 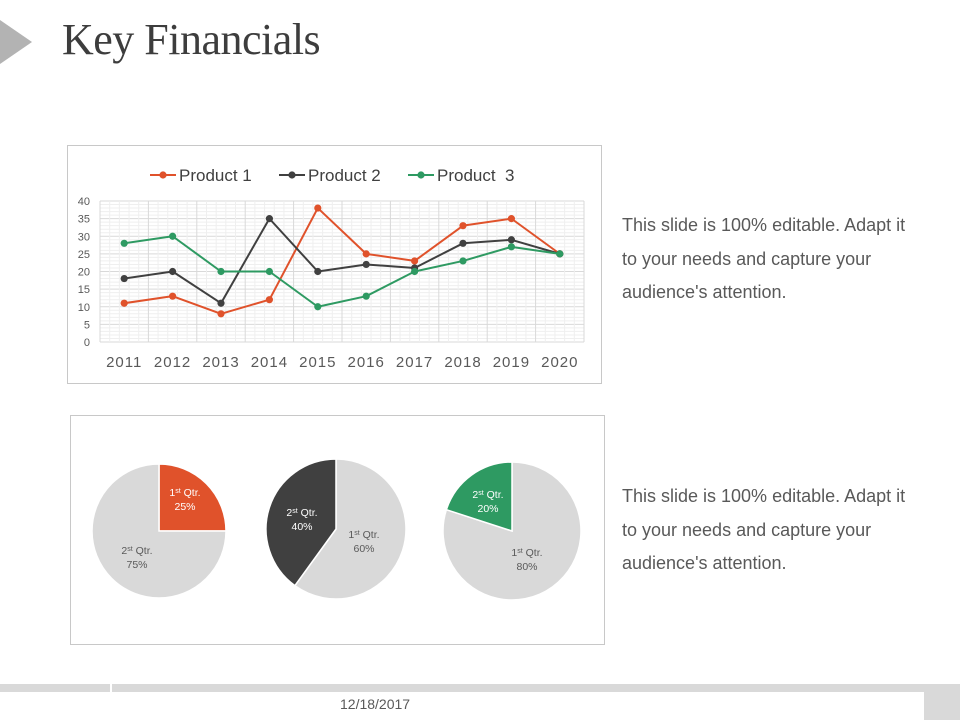 What do you see at coordinates (84, 290) in the screenshot?
I see `y-tick-label: 15` at bounding box center [84, 290].